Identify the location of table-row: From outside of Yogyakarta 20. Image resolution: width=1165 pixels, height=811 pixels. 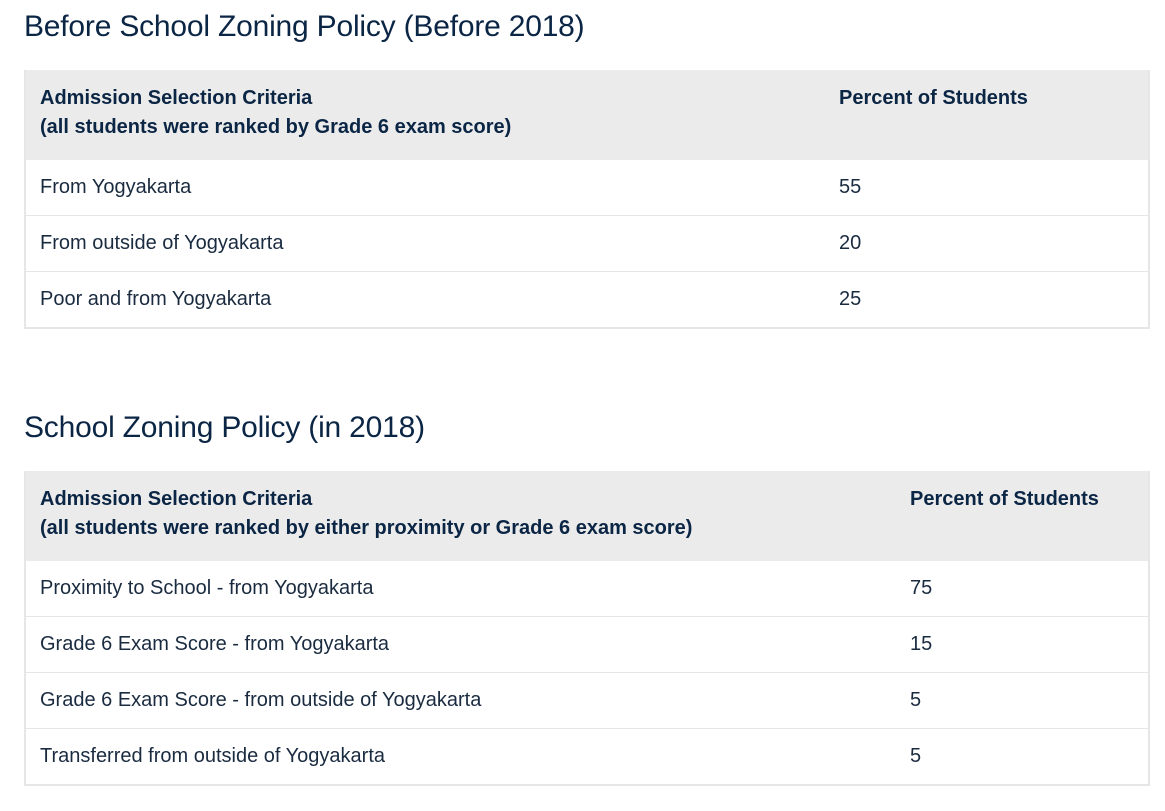
(587, 243).